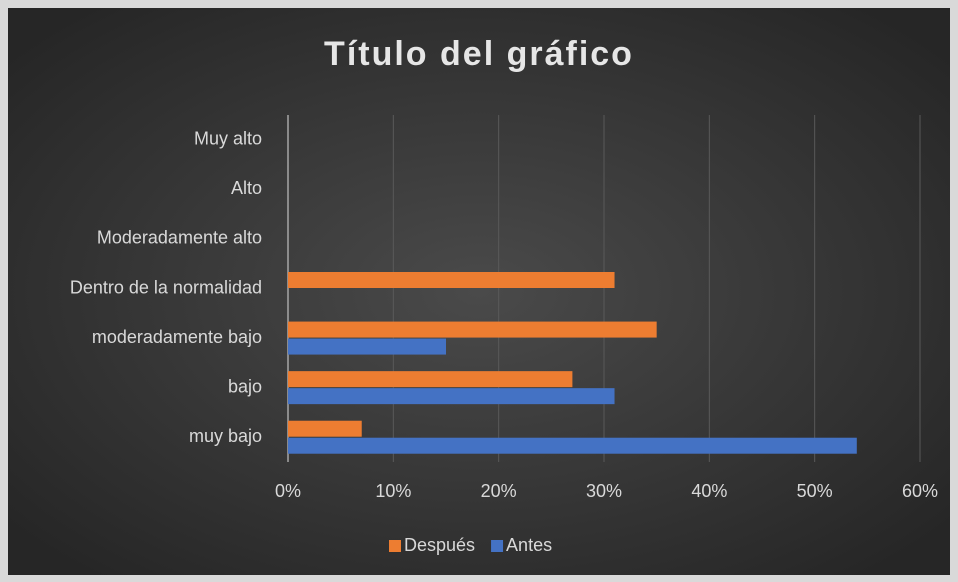 The image size is (958, 582). I want to click on y-tick-label: Dentro de la normalidad, so click(166, 287).